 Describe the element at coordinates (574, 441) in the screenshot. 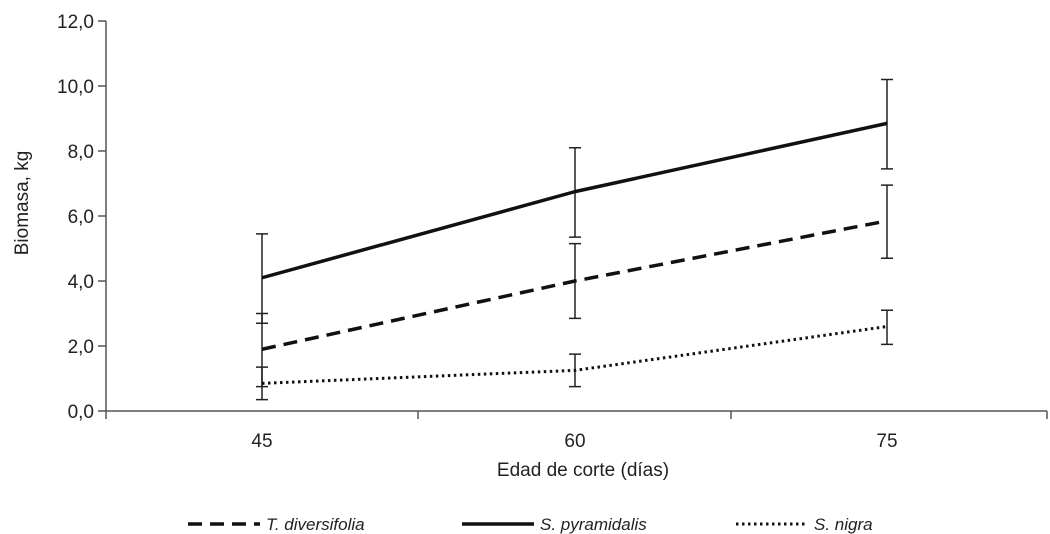

I see `x-tick-label: 60` at that location.